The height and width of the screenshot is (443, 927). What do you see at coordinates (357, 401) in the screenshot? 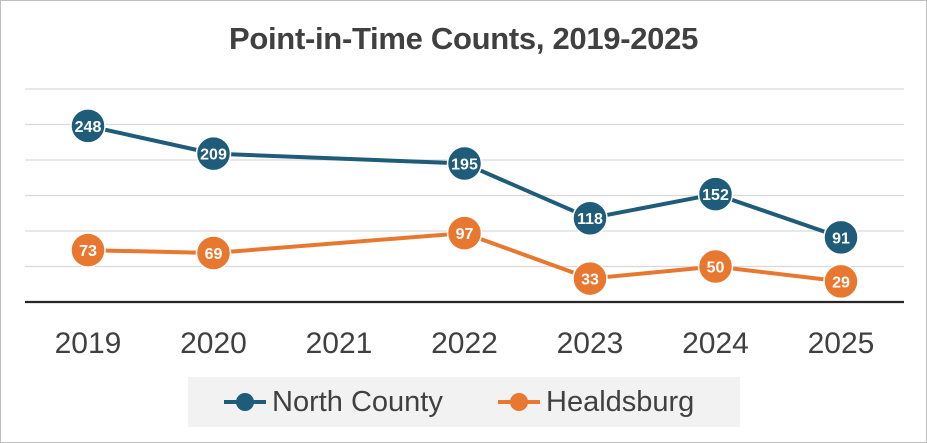
I see `legend-label-north-county: North County` at bounding box center [357, 401].